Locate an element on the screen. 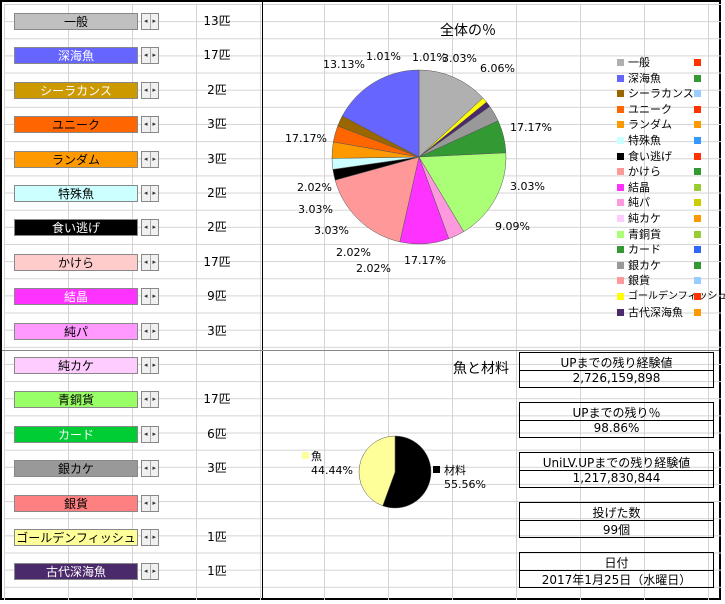  fish-label: ユニーク is located at coordinates (76, 125).